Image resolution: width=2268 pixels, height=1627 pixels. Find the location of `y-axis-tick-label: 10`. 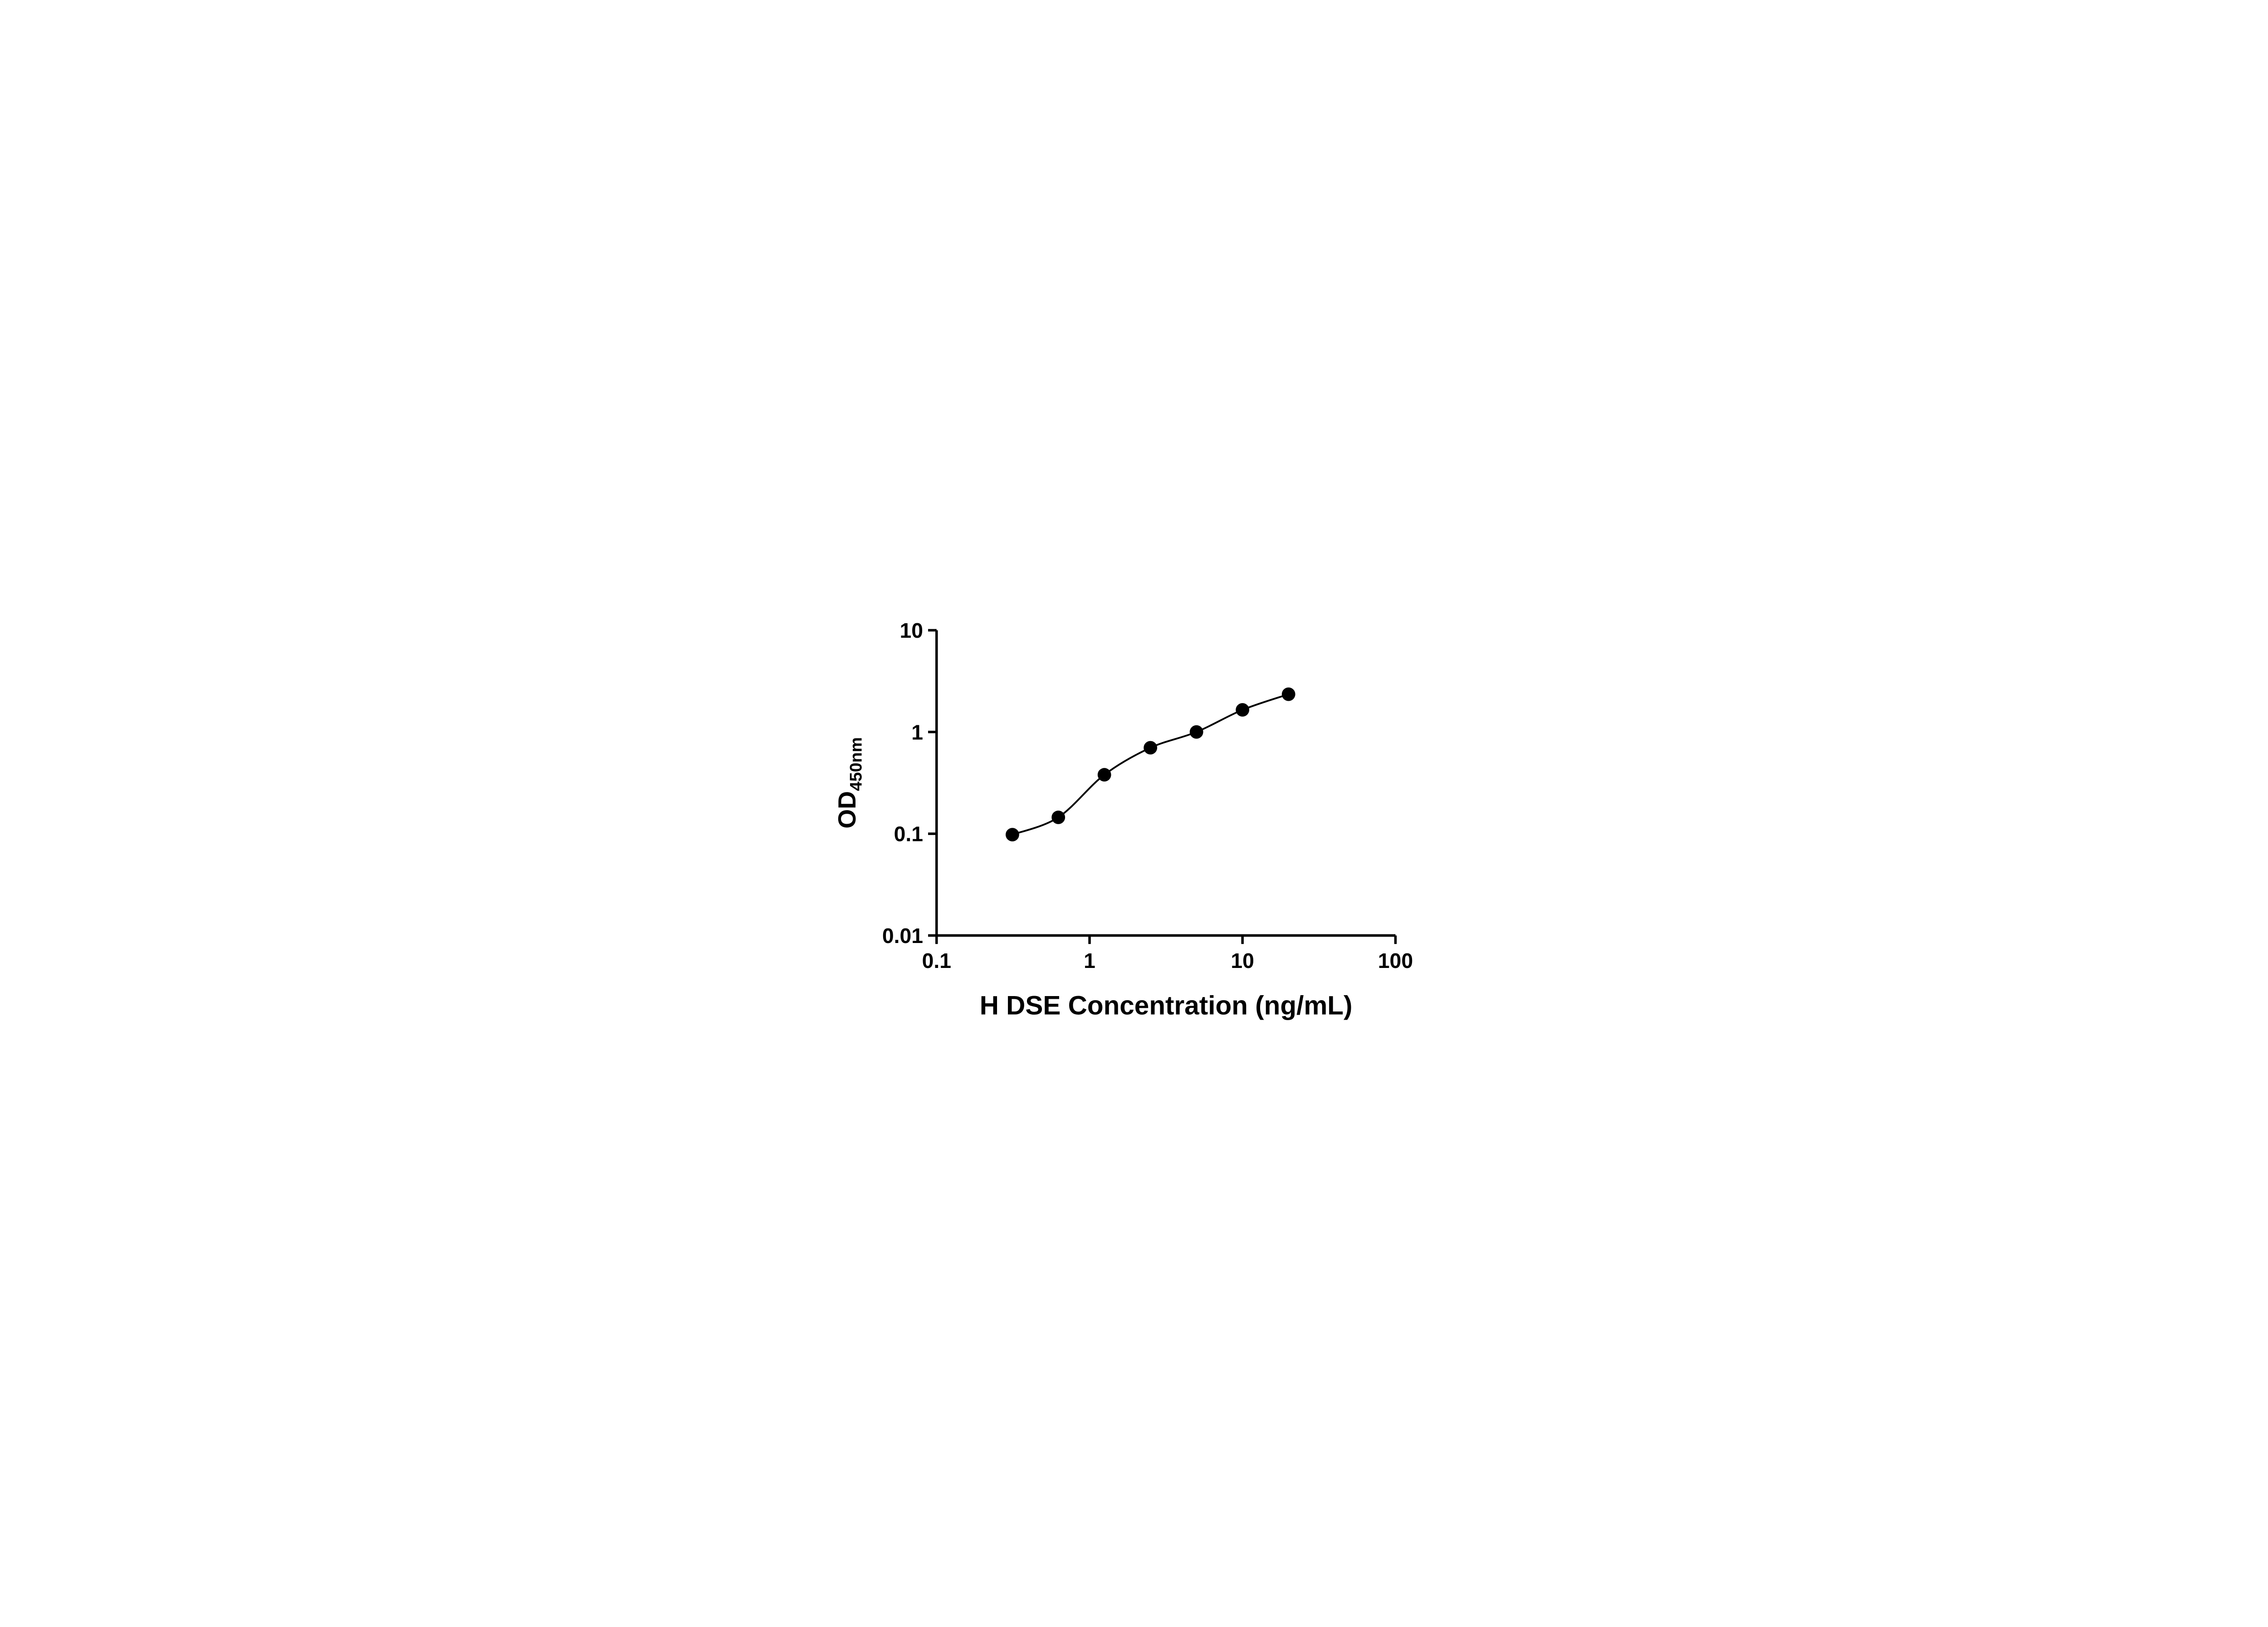

y-axis-tick-label: 10 is located at coordinates (911, 630).